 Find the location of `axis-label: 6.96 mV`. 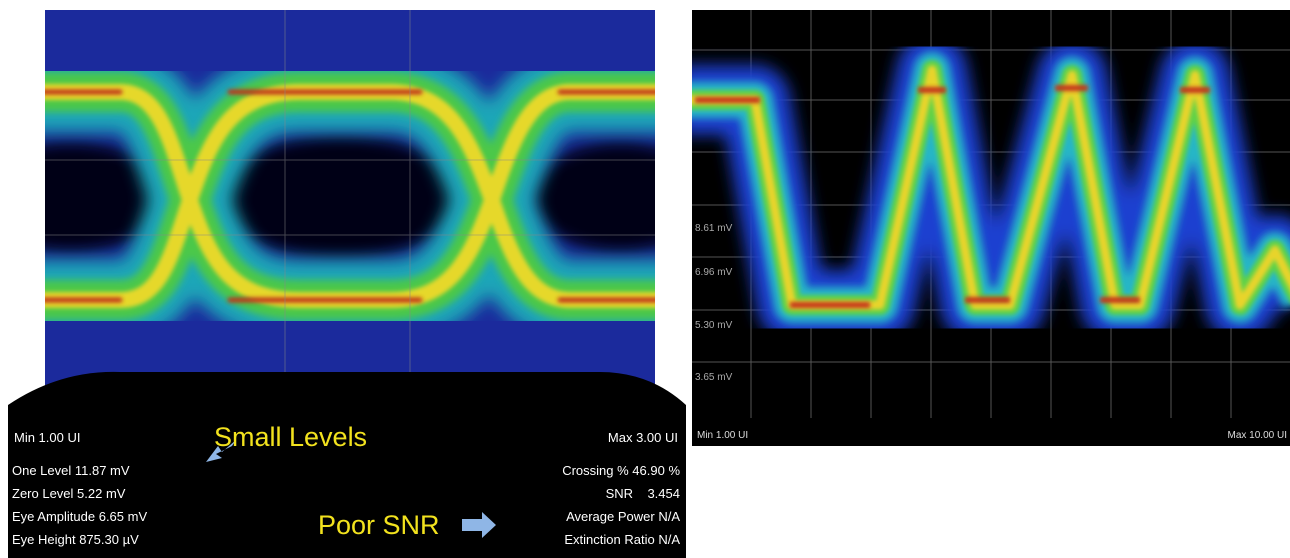

axis-label: 6.96 mV is located at coordinates (714, 272).